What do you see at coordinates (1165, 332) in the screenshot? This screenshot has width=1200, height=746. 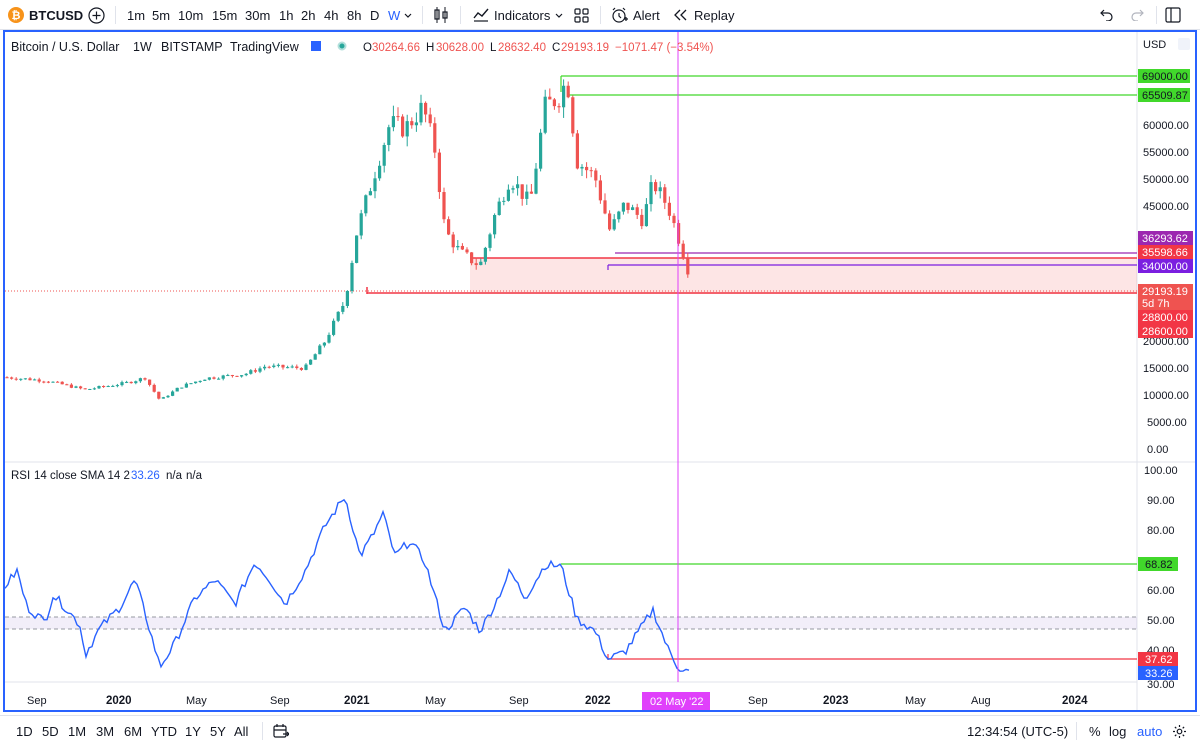 I see `price-label-28600: 28600.00` at bounding box center [1165, 332].